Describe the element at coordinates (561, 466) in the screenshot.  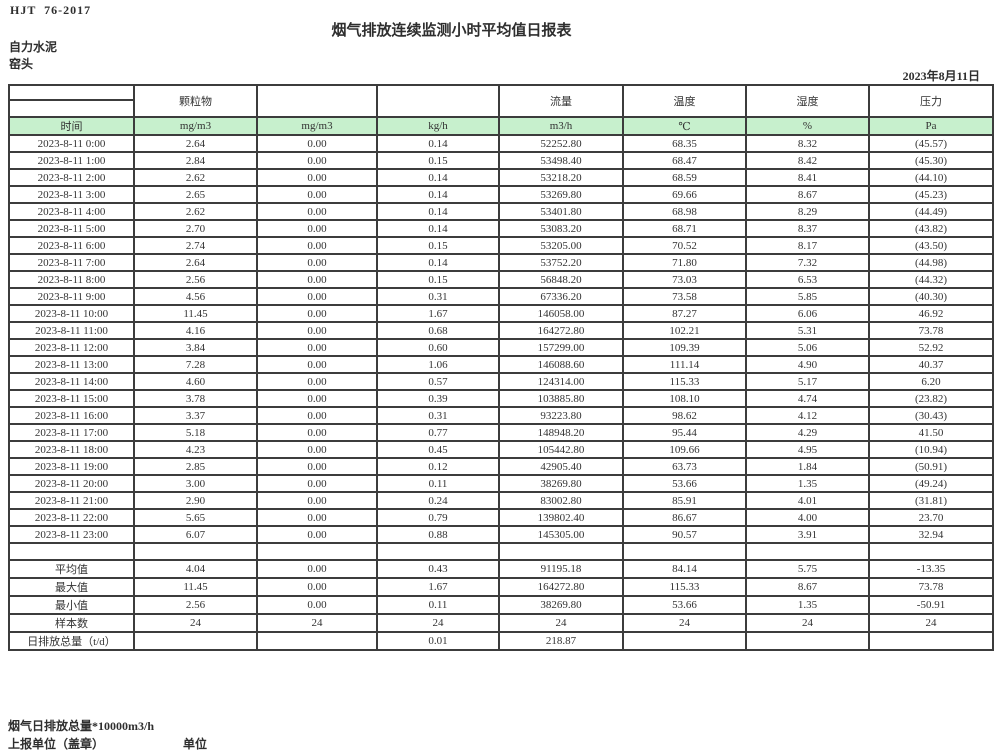
I see `value-cell: 42905.40` at that location.